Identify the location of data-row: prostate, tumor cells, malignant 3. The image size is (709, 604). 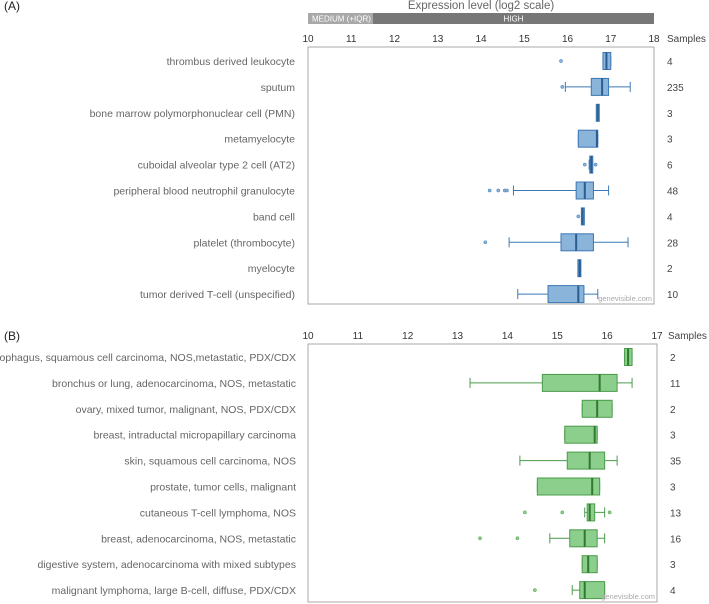
(413, 486).